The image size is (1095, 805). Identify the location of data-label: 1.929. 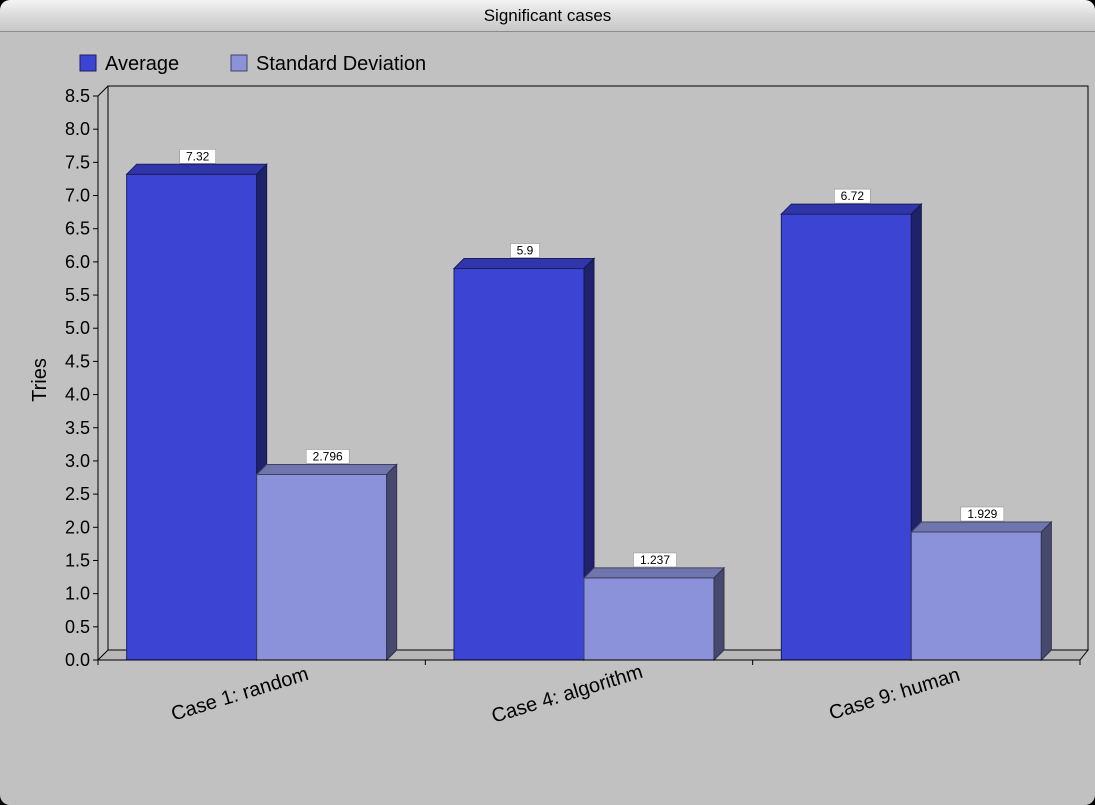
(982, 514).